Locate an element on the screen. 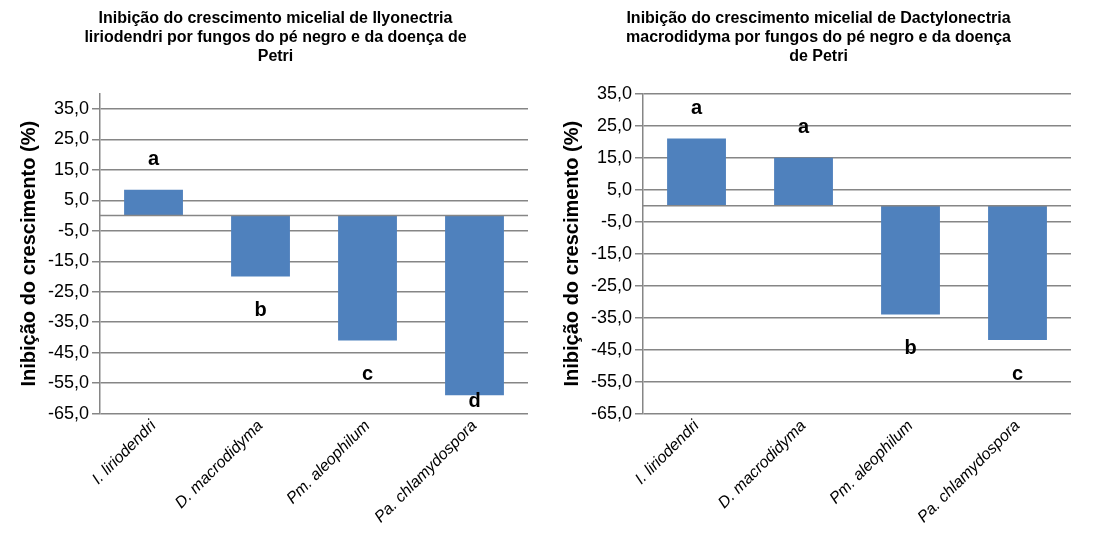 The height and width of the screenshot is (539, 1105). chart-title: Inibição do crescimento micelial de Dactylonectria macrodidyma por fungos do pé negro e da doença de Petri is located at coordinates (818, 37).